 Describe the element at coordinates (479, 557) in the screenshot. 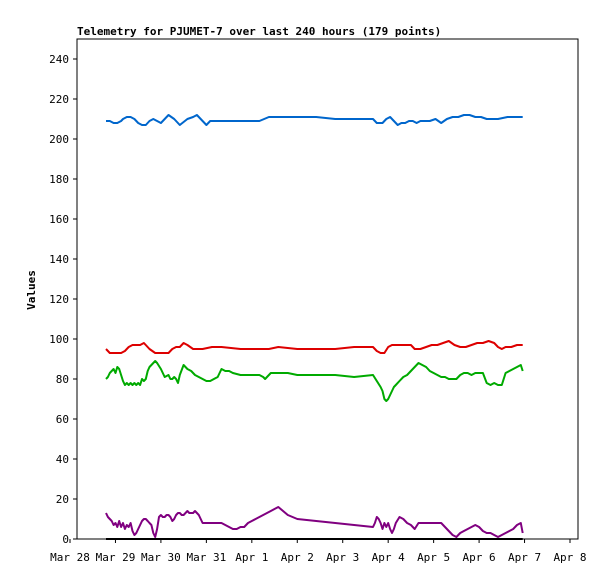

I see `x-tick-label: Apr 6` at that location.